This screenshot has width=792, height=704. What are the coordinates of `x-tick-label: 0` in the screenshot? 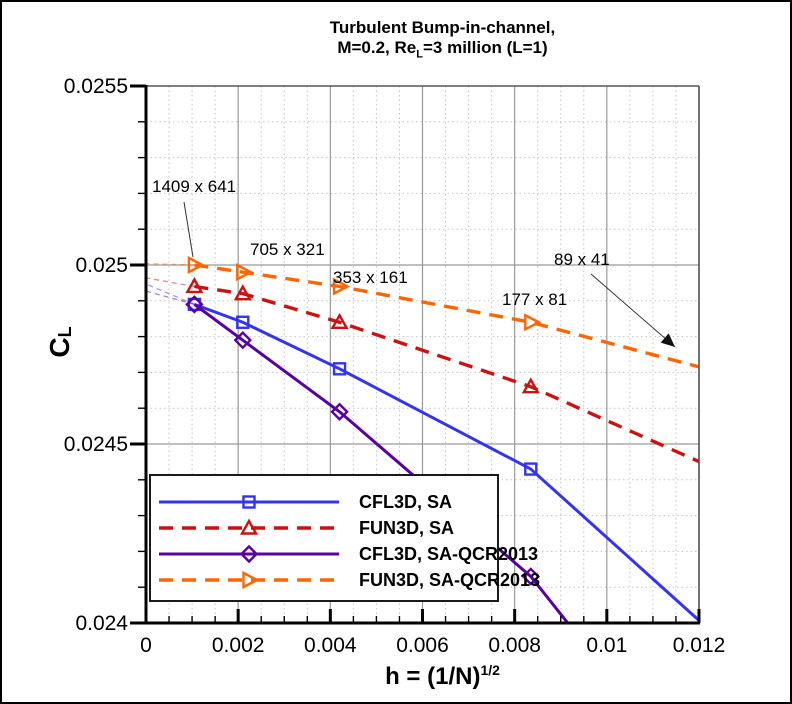 It's located at (146, 645).